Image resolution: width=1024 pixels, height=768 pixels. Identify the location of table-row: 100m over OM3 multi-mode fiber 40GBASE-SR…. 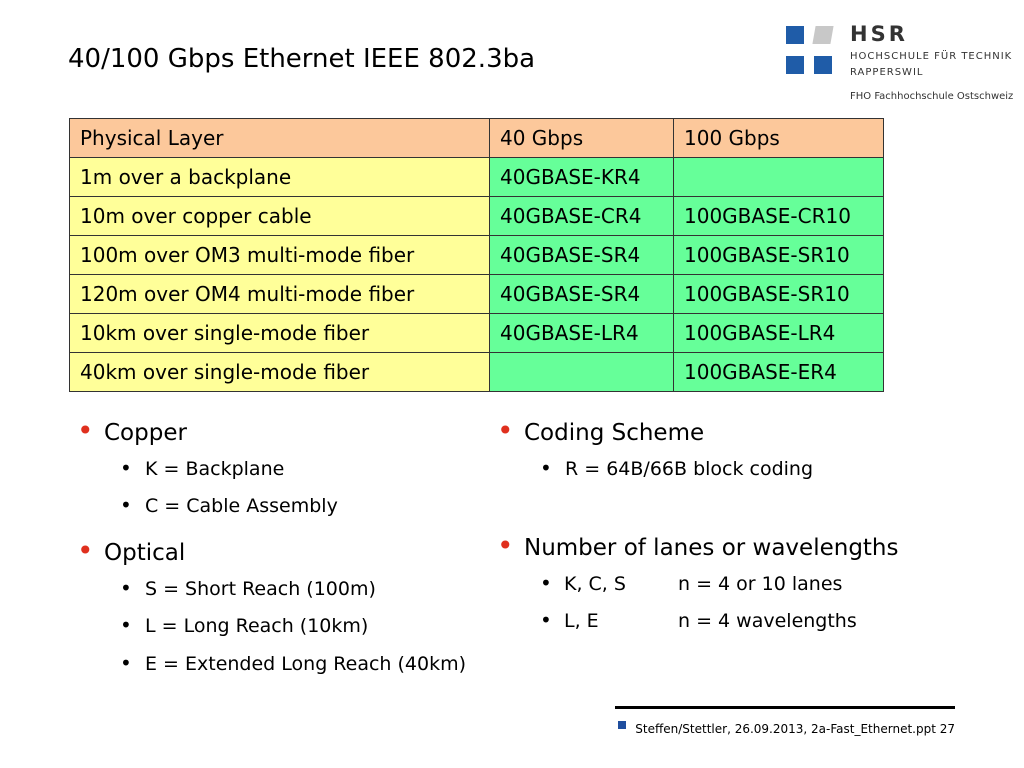
(476, 255).